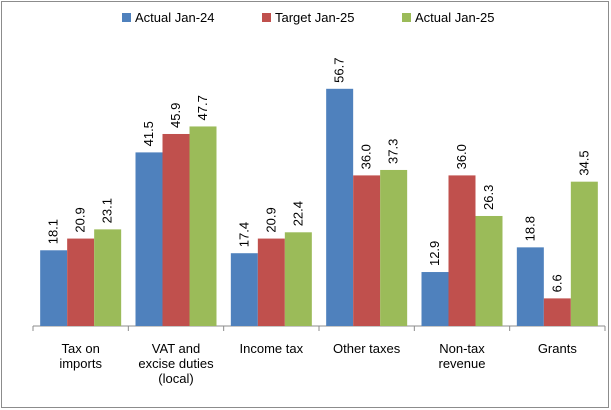 This screenshot has width=611, height=410. I want to click on value-label: 18.8, so click(529, 228).